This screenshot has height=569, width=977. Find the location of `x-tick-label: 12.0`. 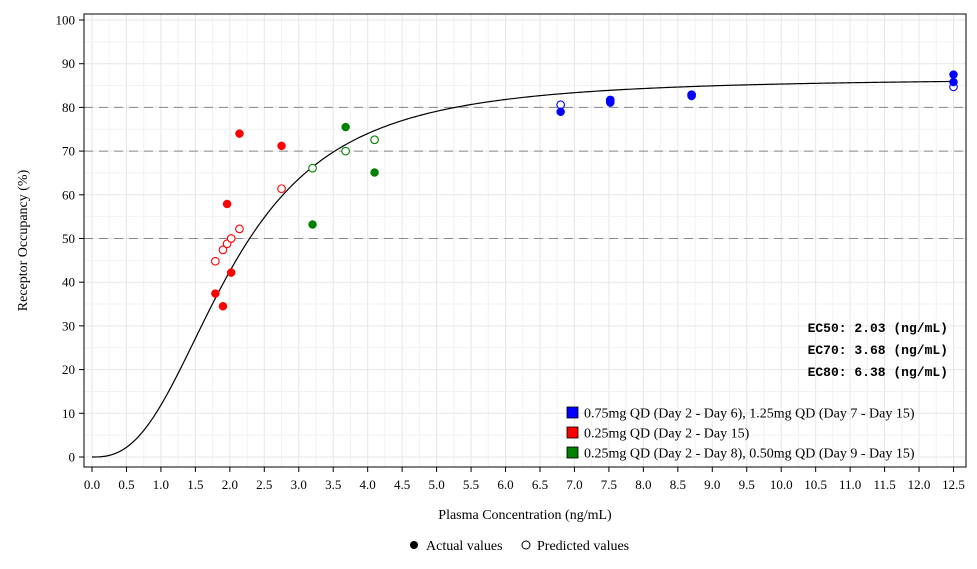

x-tick-label: 12.0 is located at coordinates (919, 484).